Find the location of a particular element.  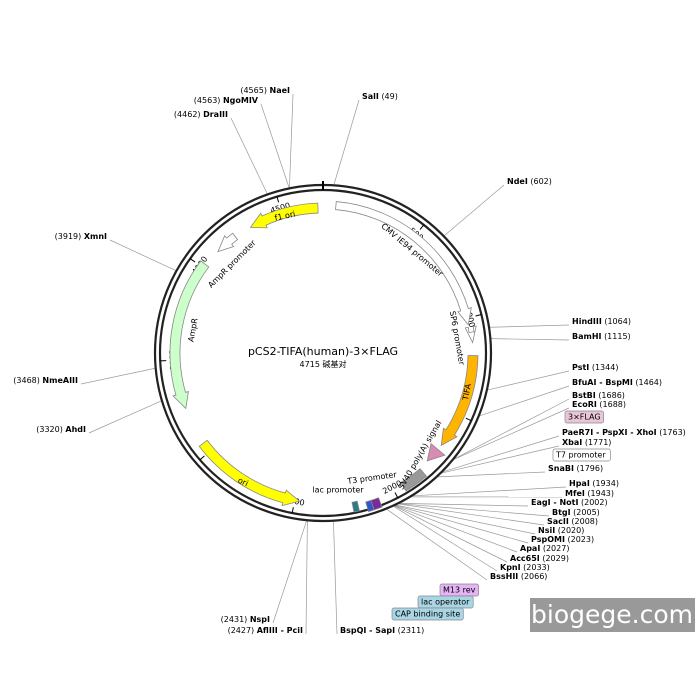

site-label: (2427) AflIII - PciI is located at coordinates (265, 630).